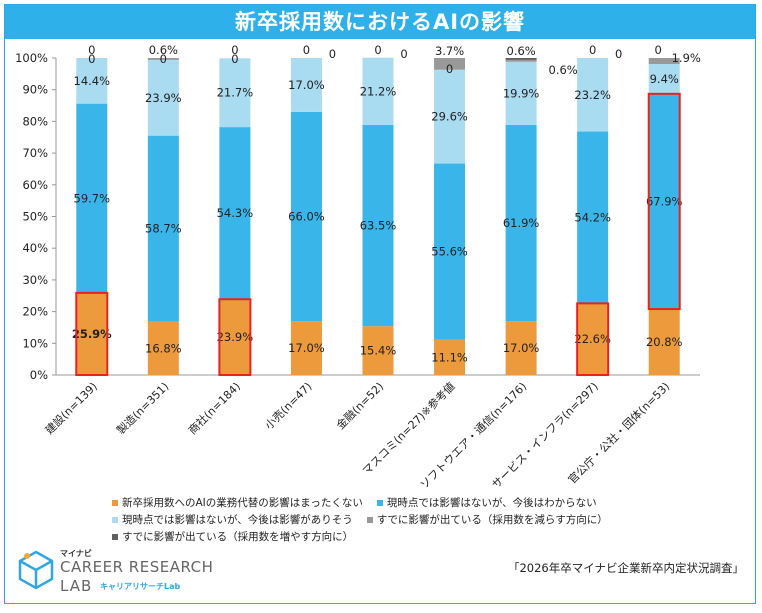 The height and width of the screenshot is (613, 762). I want to click on y-tick-label: 100%, so click(31, 58).